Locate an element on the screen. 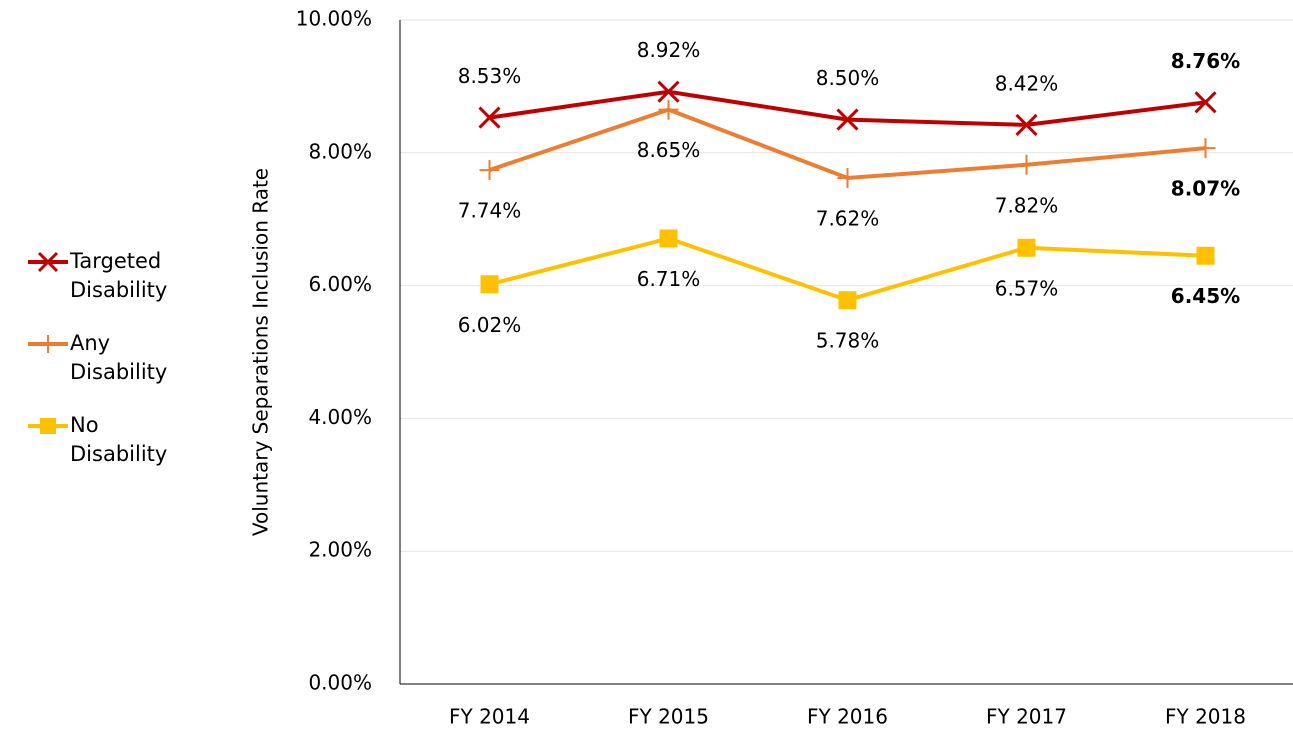 The width and height of the screenshot is (1293, 733). data-label: 6.57% is located at coordinates (1027, 288).